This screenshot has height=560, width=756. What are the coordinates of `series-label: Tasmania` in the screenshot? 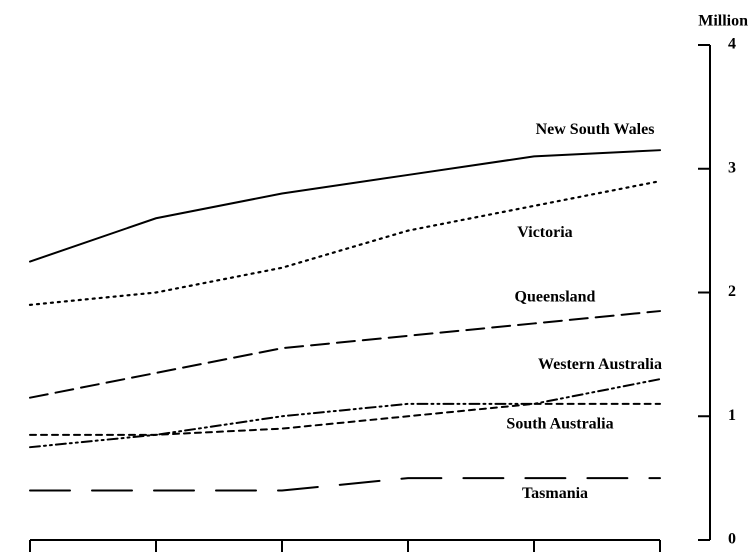 It's located at (555, 493).